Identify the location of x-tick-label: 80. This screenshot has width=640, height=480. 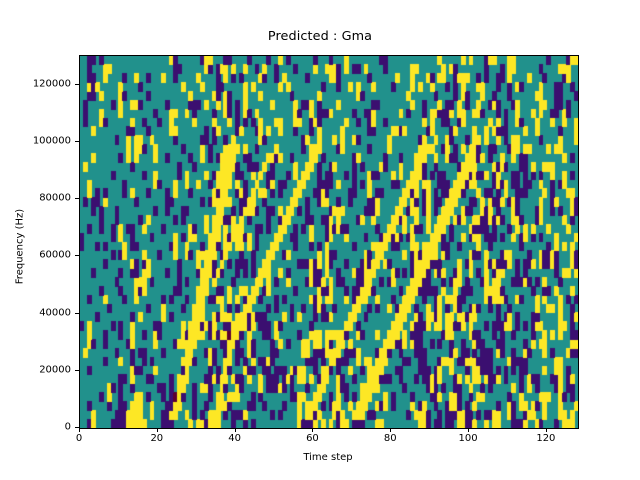
(390, 438).